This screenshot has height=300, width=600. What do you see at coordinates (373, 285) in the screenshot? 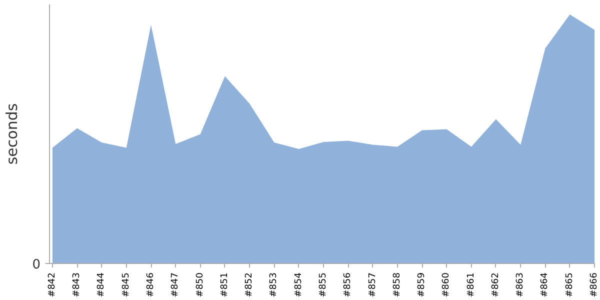
I see `x-tick-label: #857` at bounding box center [373, 285].